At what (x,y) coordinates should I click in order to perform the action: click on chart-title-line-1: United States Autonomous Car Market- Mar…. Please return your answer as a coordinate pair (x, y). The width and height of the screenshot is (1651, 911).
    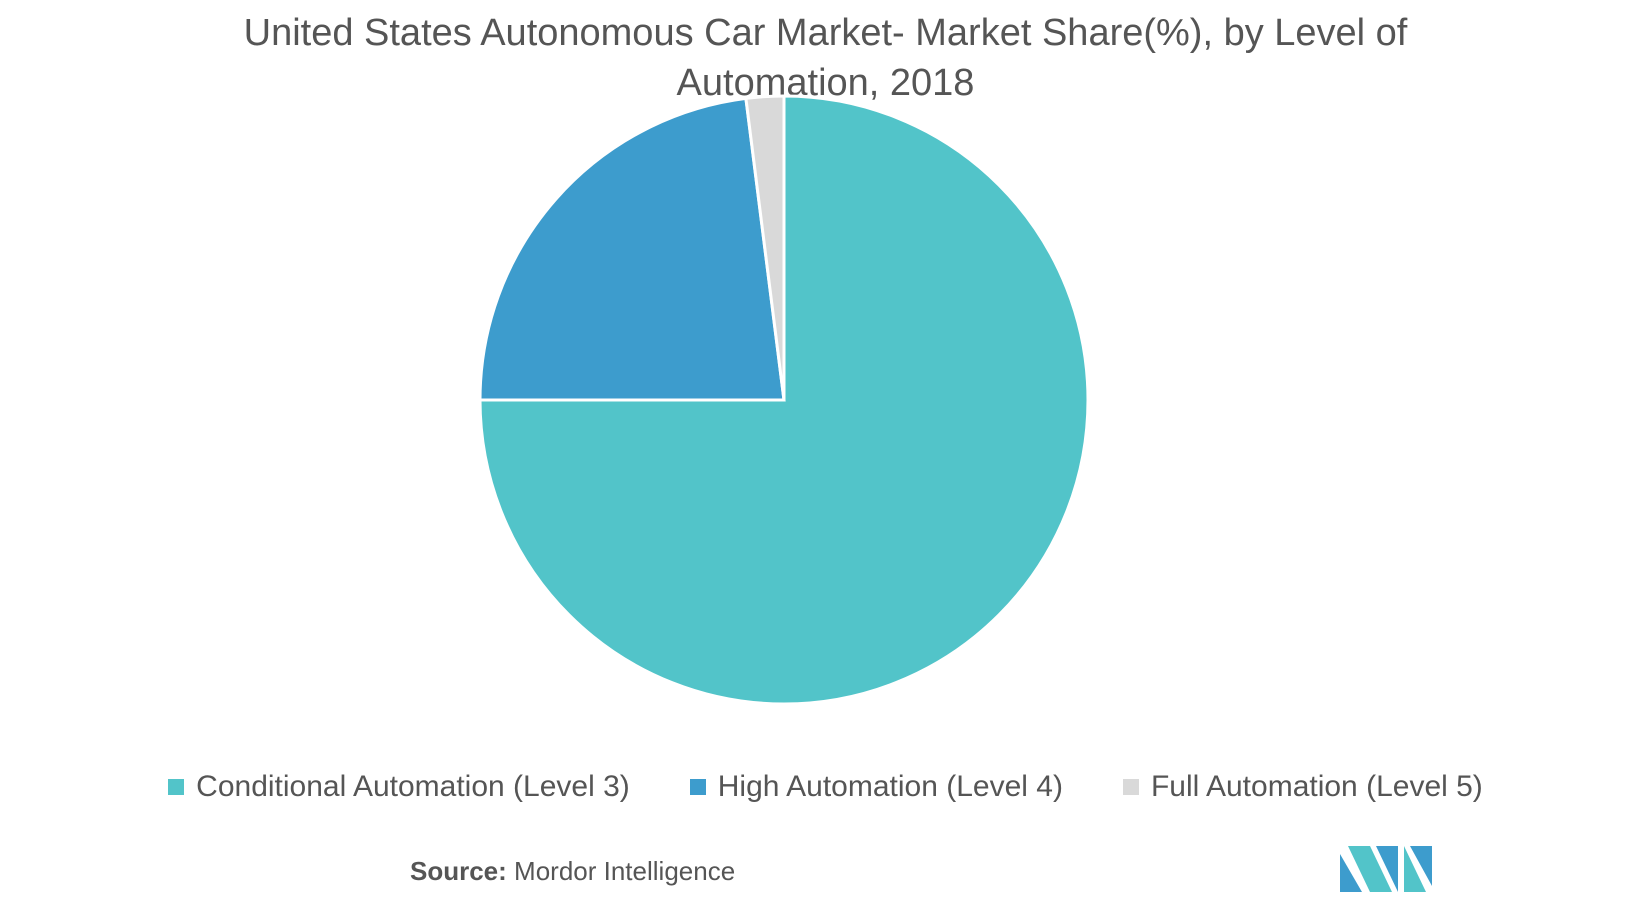
    Looking at the image, I should click on (825, 33).